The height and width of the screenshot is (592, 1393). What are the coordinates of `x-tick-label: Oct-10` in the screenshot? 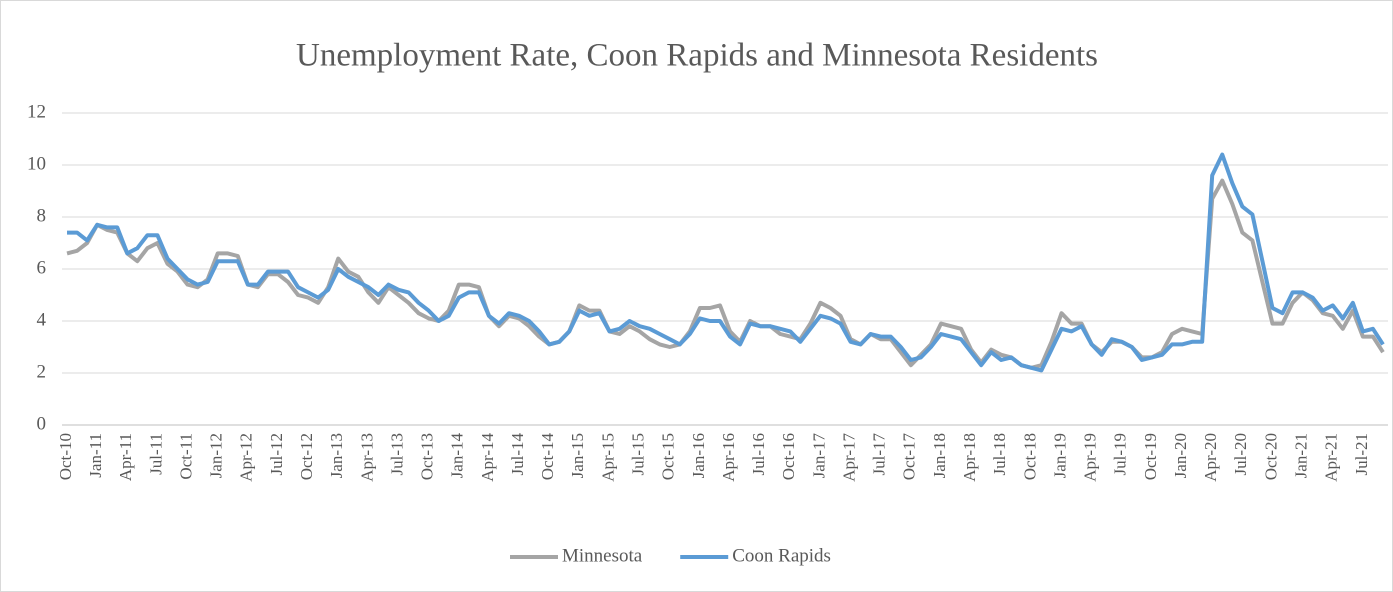 It's located at (65, 456).